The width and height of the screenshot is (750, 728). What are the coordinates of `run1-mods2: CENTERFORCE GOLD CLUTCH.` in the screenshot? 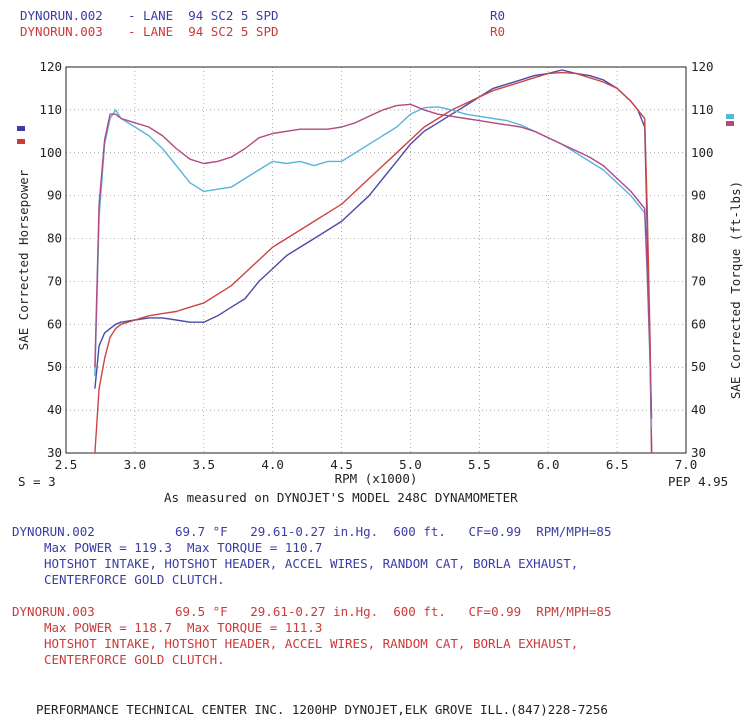 It's located at (134, 579).